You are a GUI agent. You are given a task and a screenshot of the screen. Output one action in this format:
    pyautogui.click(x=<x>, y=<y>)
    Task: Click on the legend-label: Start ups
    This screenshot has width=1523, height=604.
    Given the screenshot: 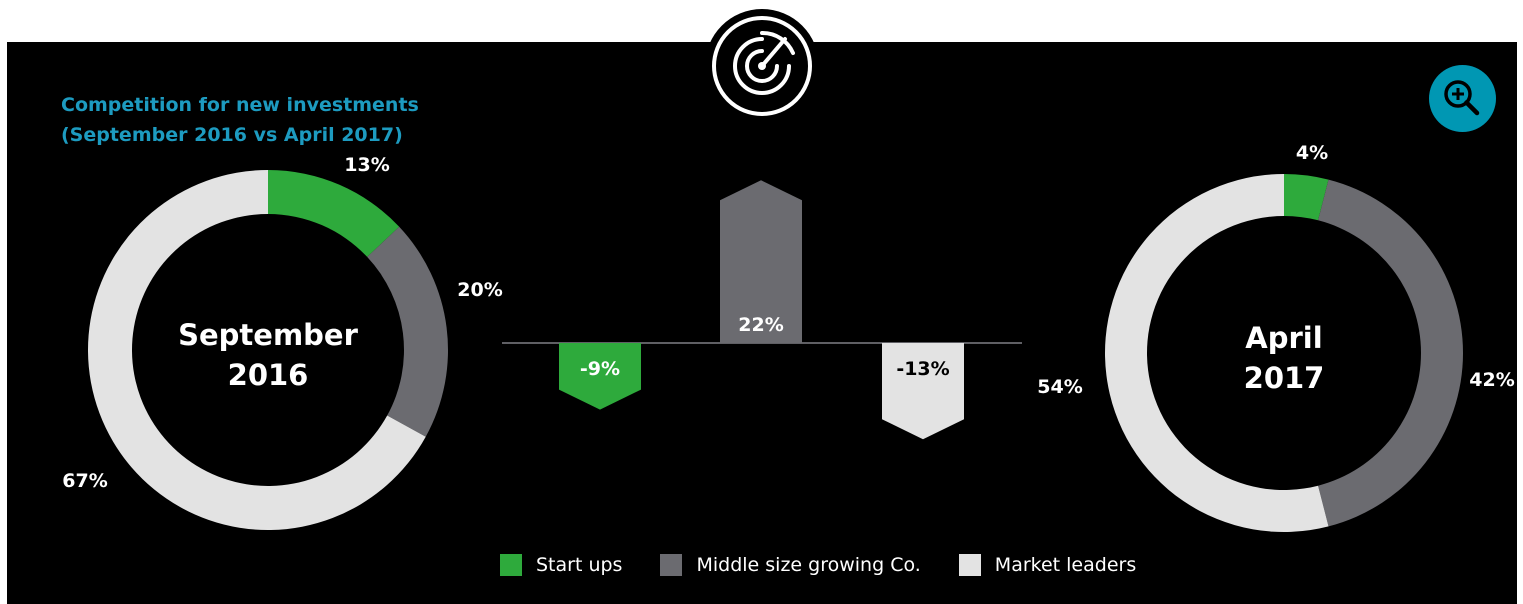 What is the action you would take?
    pyautogui.click(x=579, y=565)
    